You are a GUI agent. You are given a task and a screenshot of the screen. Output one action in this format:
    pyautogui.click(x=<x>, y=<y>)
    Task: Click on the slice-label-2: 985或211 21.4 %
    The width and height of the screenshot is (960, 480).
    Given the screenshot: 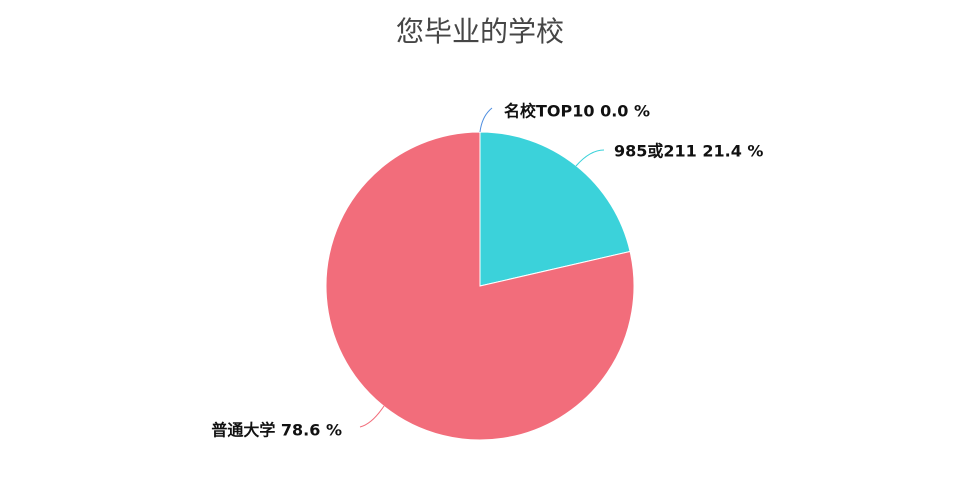 What is the action you would take?
    pyautogui.click(x=688, y=151)
    